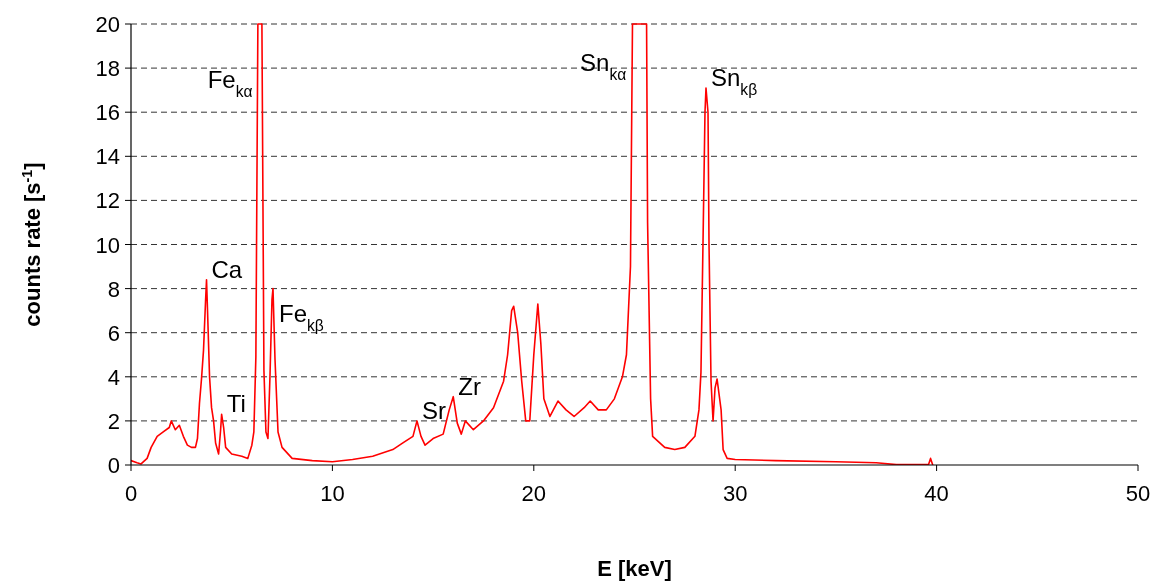 This screenshot has width=1162, height=583. What do you see at coordinates (734, 80) in the screenshot?
I see `annotation: Sn$_{kβ}$` at bounding box center [734, 80].